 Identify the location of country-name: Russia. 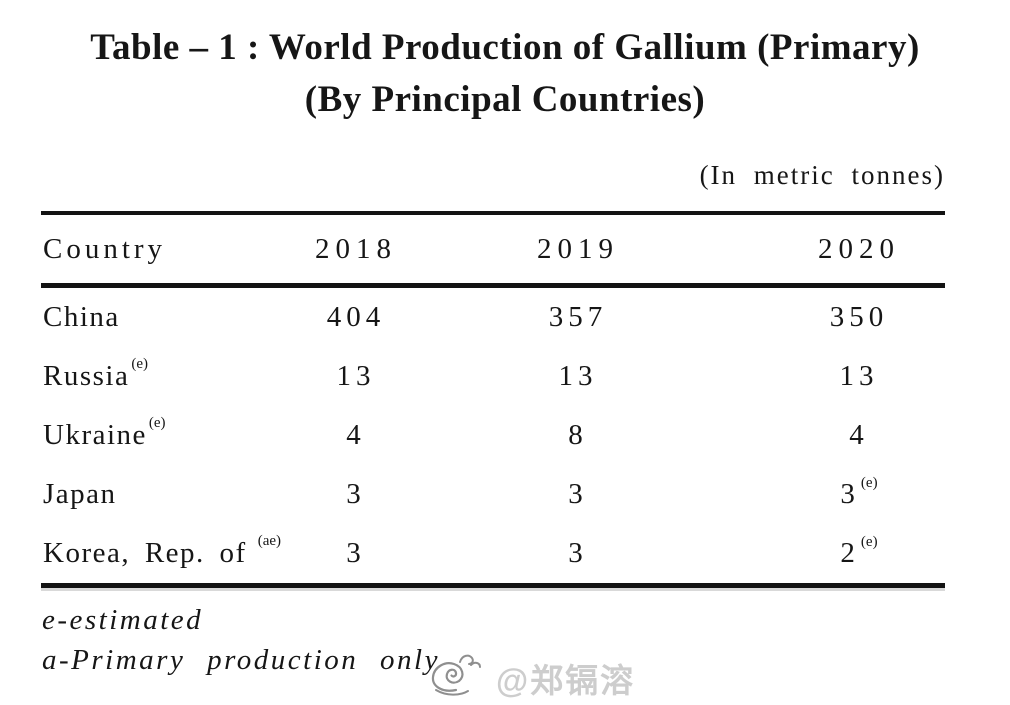
(86, 376).